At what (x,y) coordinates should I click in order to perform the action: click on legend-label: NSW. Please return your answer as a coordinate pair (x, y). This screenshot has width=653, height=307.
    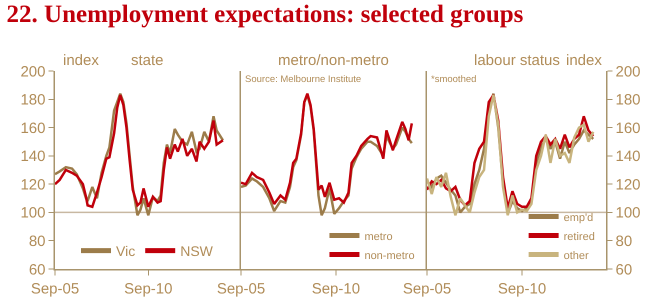
    Looking at the image, I should click on (197, 251).